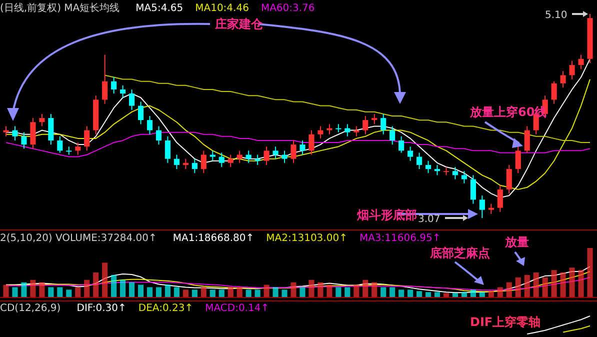 Image resolution: width=597 pixels, height=337 pixels. Describe the element at coordinates (237, 308) in the screenshot. I see `legend-label: MACD:0.14↑` at that location.